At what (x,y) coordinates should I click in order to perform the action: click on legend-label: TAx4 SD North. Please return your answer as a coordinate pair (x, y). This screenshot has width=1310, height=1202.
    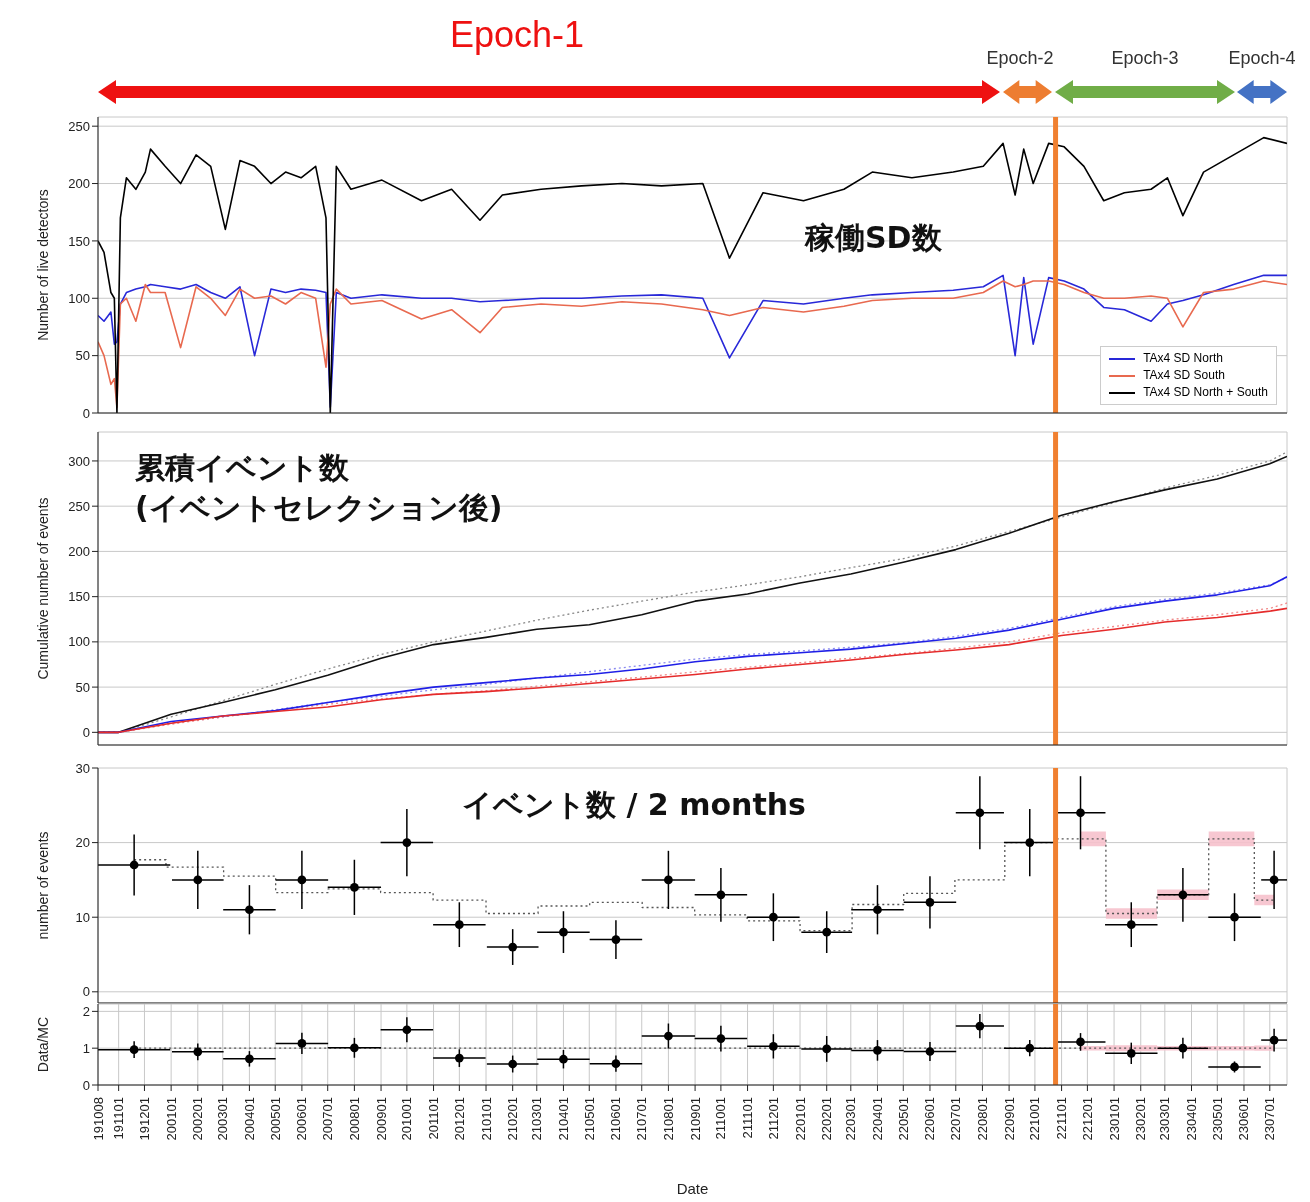
    Looking at the image, I should click on (1183, 358).